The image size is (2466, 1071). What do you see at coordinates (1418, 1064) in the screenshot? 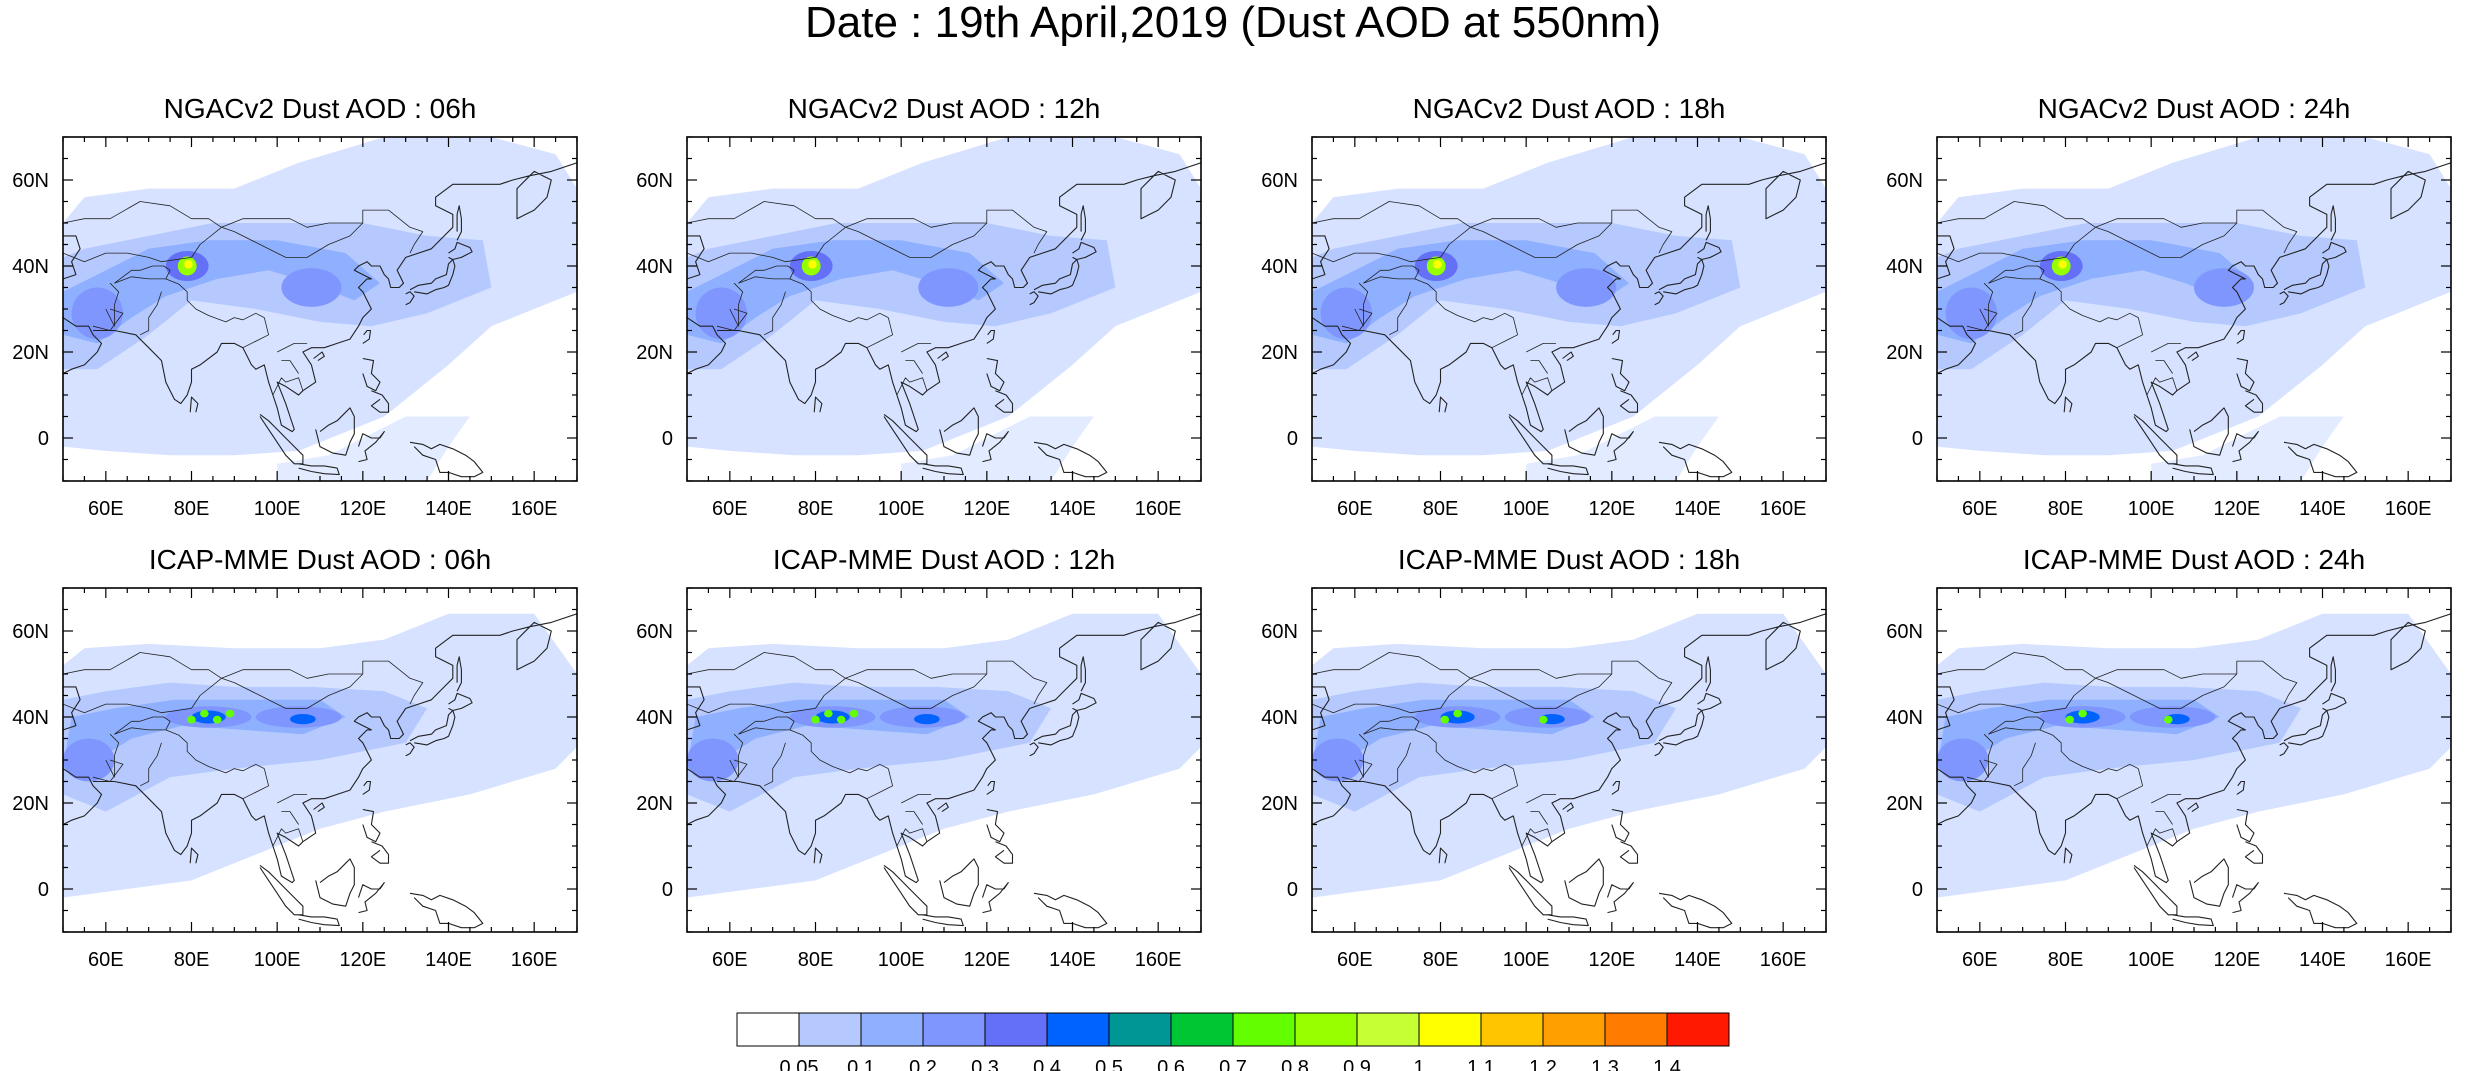
I see `colorbar-label: 1` at bounding box center [1418, 1064].